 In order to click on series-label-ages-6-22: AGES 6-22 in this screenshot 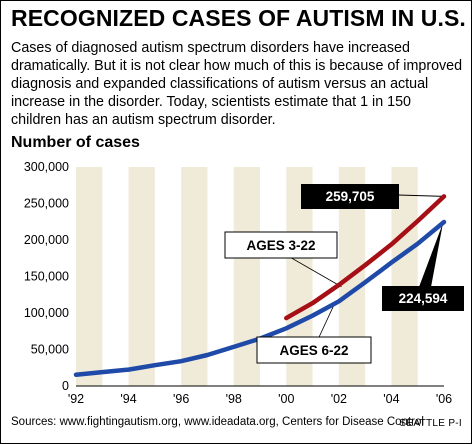, I will do `click(313, 350)`.